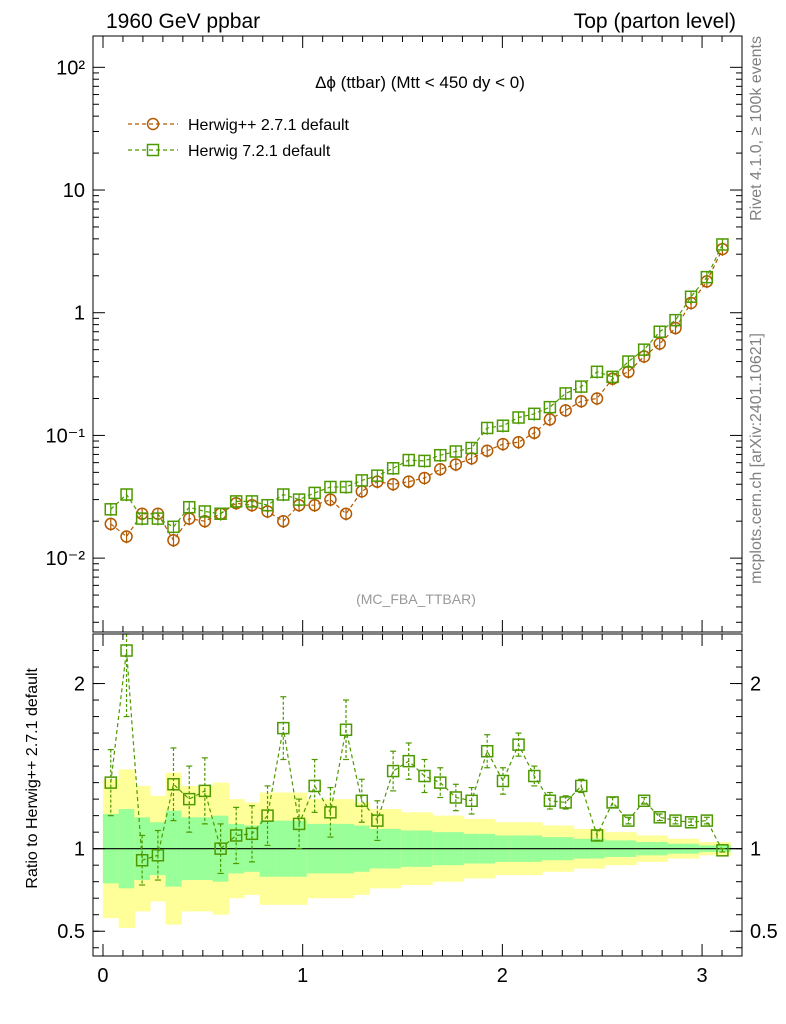  What do you see at coordinates (756, 458) in the screenshot?
I see `mcplots-label: mcplots.cern.ch [arXiv:2401.10621]` at bounding box center [756, 458].